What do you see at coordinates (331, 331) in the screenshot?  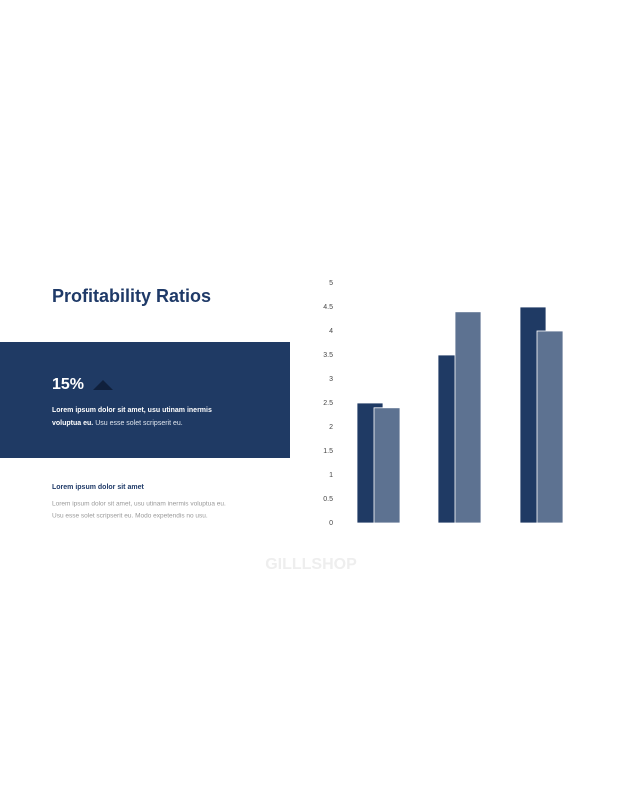 I see `y-tick-label: 4` at bounding box center [331, 331].